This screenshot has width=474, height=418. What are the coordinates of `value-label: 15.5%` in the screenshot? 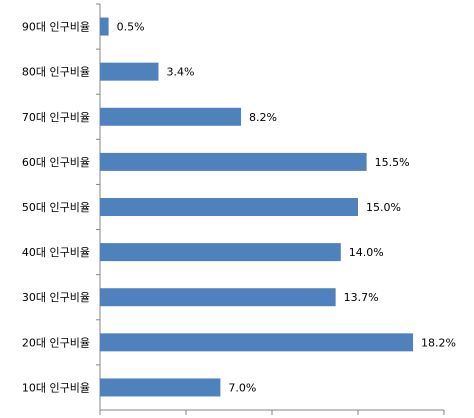 It's located at (392, 162).